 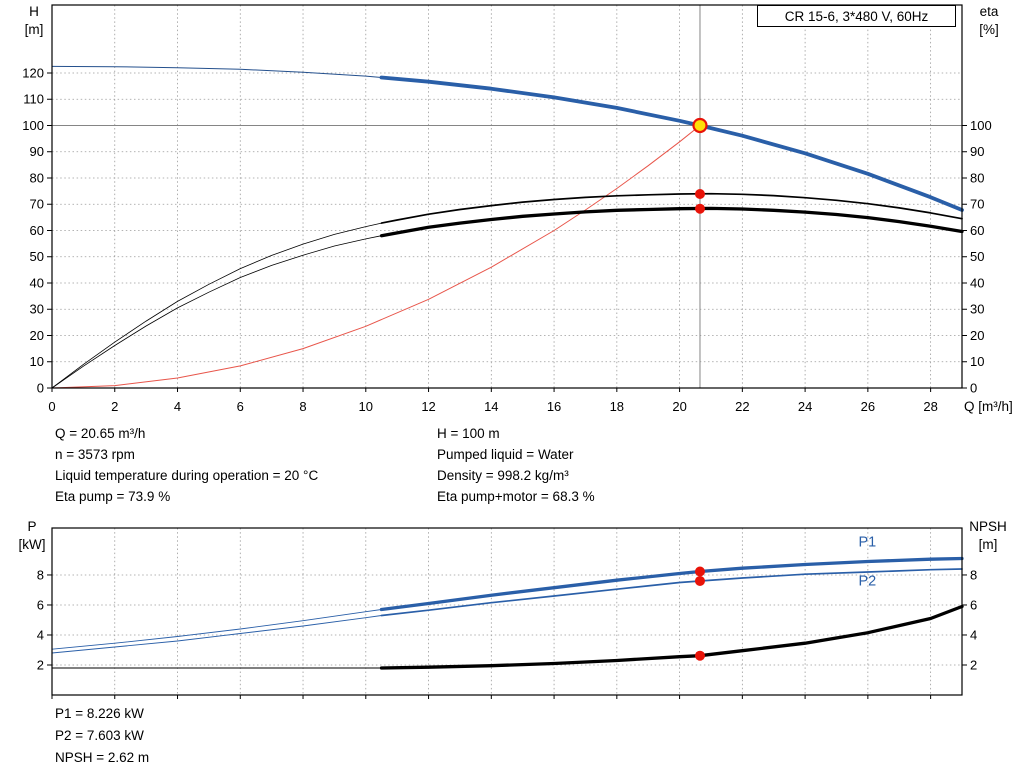 I want to click on left-tick-label: 0, so click(x=40, y=388).